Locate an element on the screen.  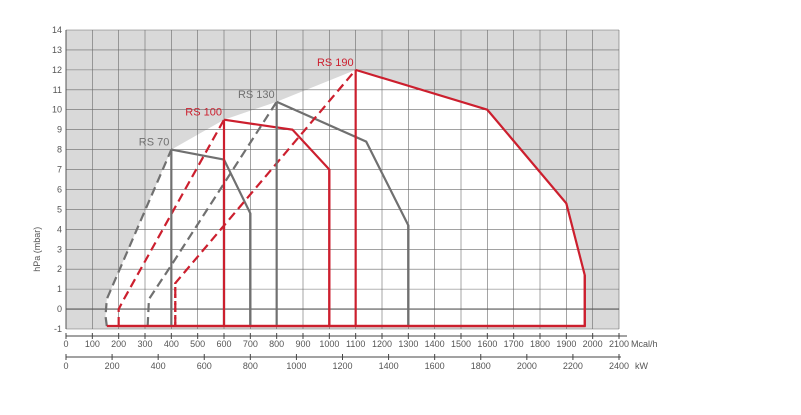
y-axis-label: hPa (mbar) is located at coordinates (37, 249).